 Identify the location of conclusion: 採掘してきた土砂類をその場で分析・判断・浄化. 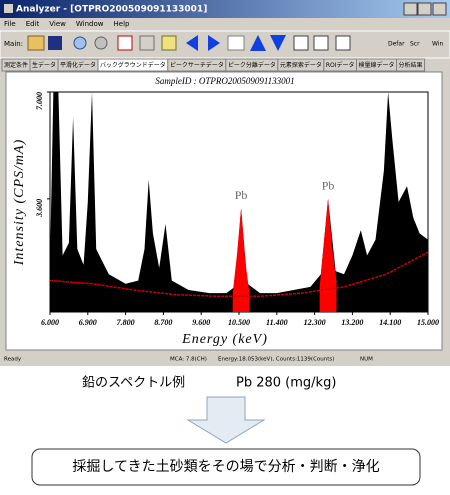
(225, 467).